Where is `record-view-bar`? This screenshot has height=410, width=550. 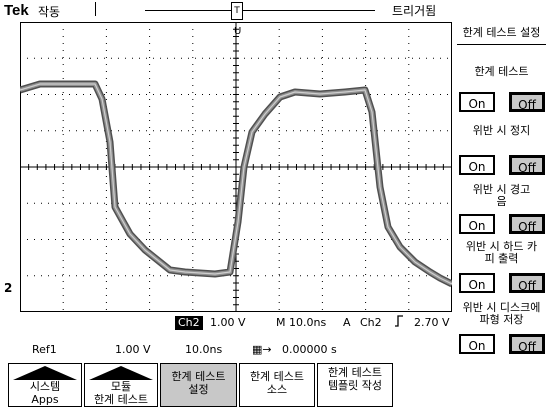
record-view-bar is located at coordinates (260, 10).